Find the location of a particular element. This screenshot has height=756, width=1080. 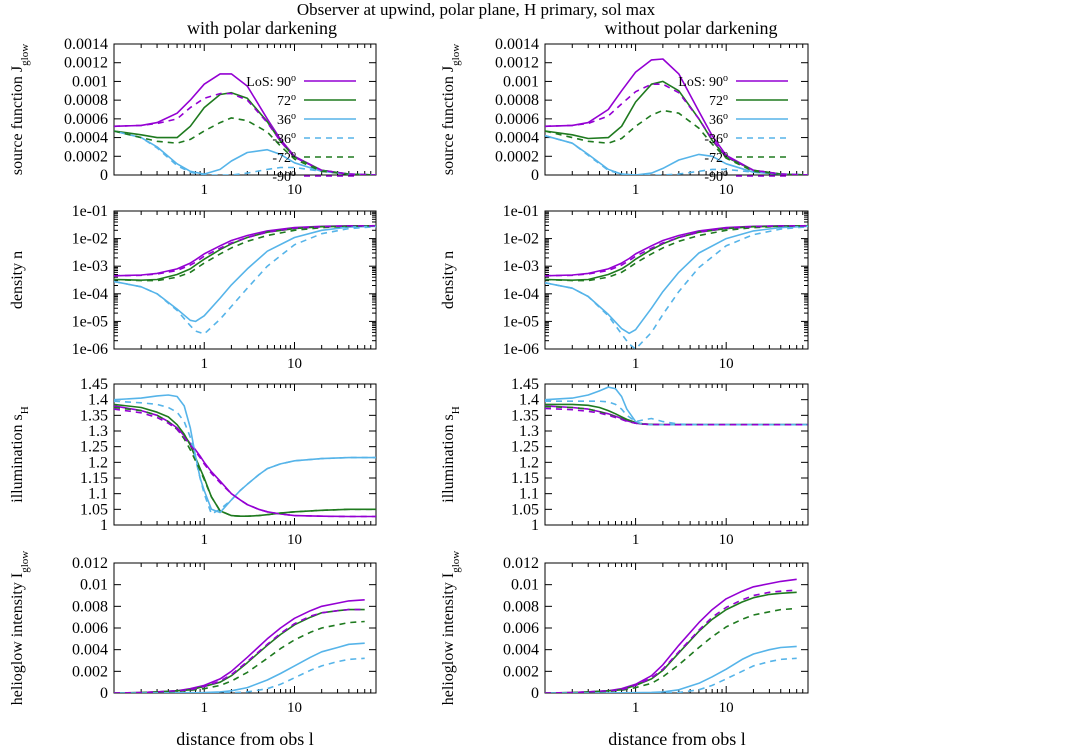

y-tick-label: 1e-05 is located at coordinates (521, 321).